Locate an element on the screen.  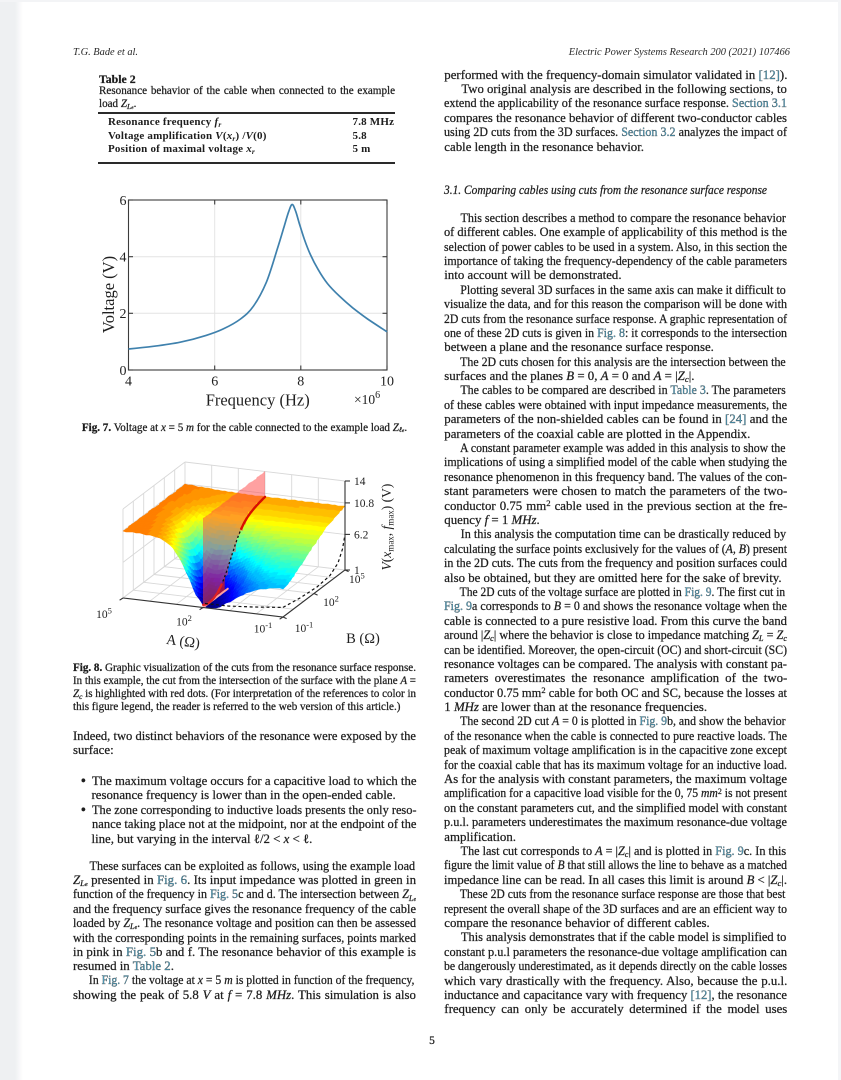
svg-text: 6.2 is located at coordinates (361, 535).